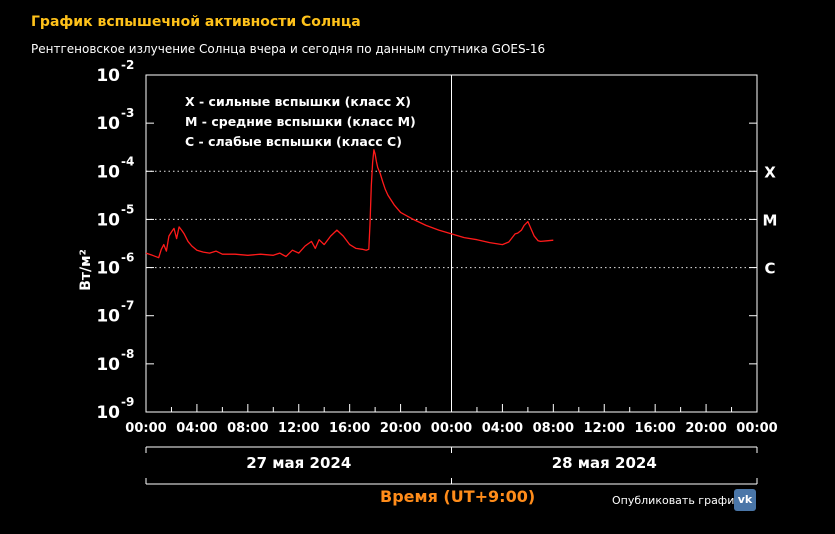  Describe the element at coordinates (127, 113) in the screenshot. I see `y-tick-exponent: -3` at that location.